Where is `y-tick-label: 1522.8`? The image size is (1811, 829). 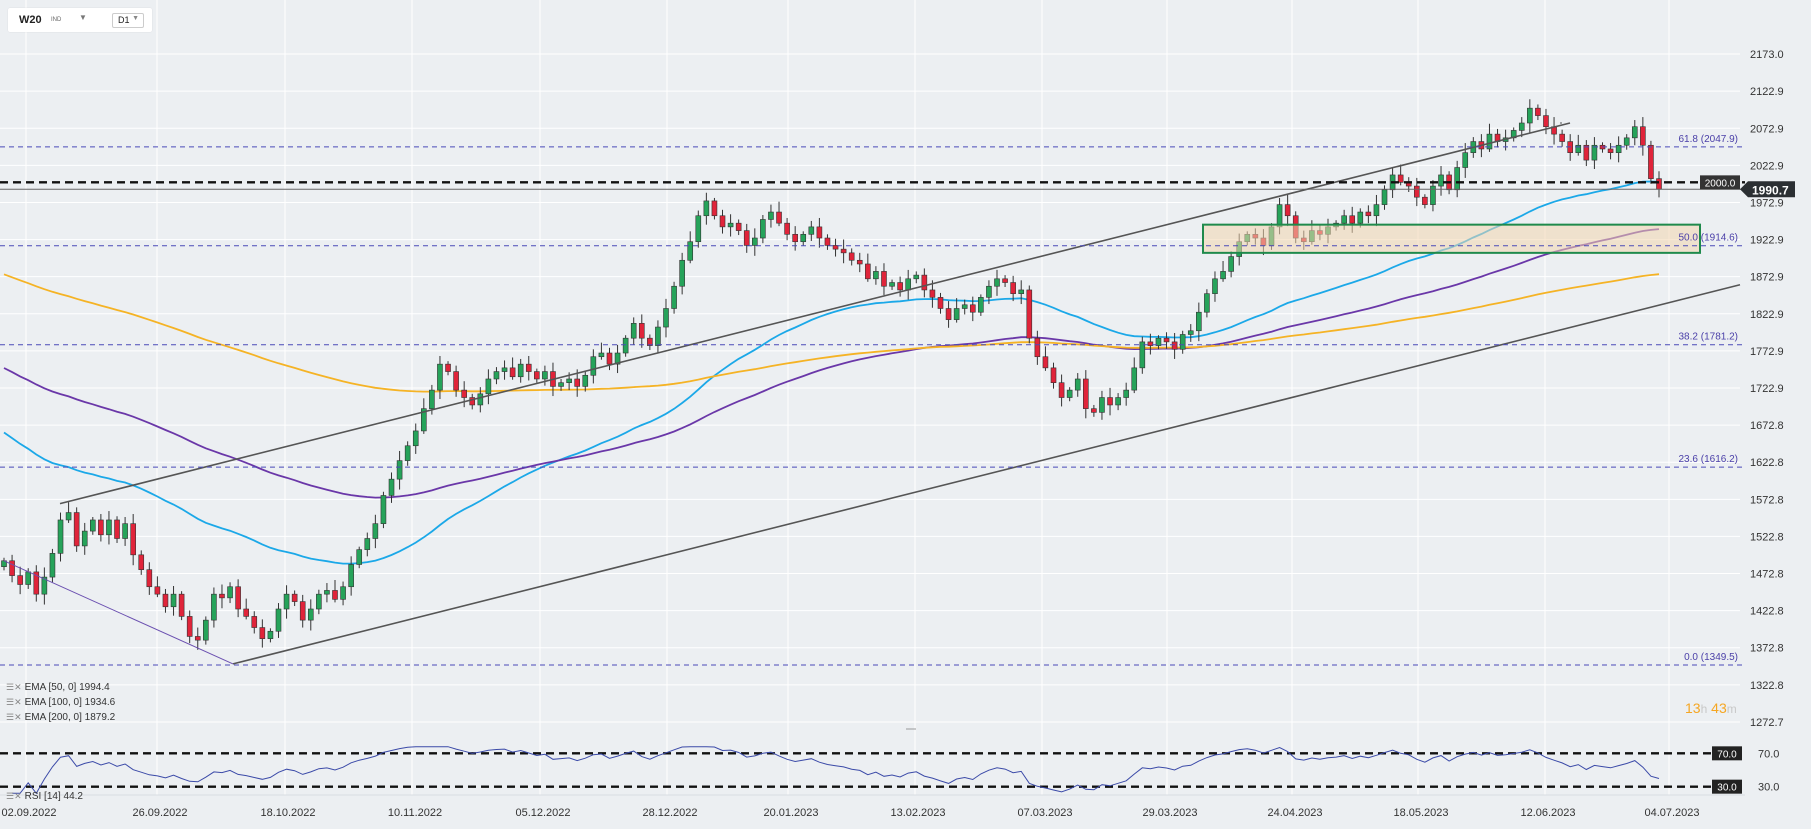
y-tick-label: 1522.8 is located at coordinates (1767, 537).